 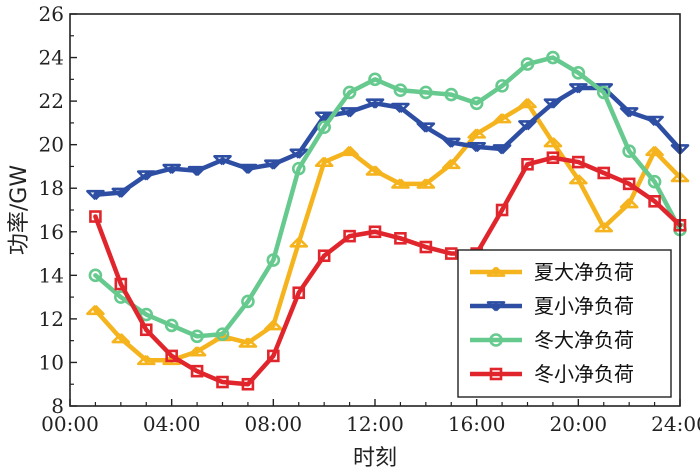 What do you see at coordinates (19, 210) in the screenshot?
I see `y-axis-title: 功率/GW` at bounding box center [19, 210].